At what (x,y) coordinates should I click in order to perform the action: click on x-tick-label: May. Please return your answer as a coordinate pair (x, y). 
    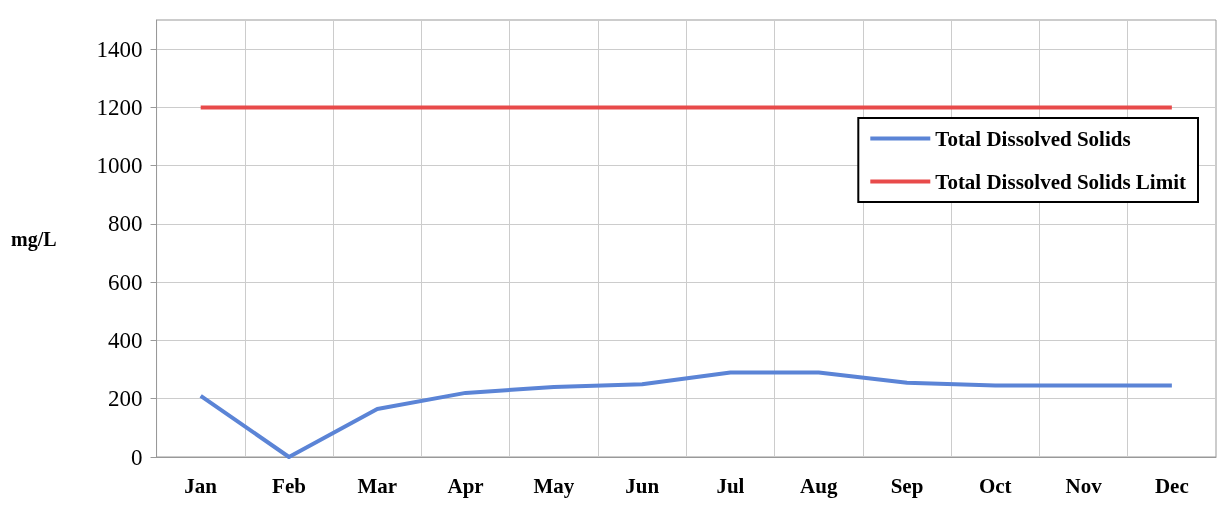
    Looking at the image, I should click on (554, 485).